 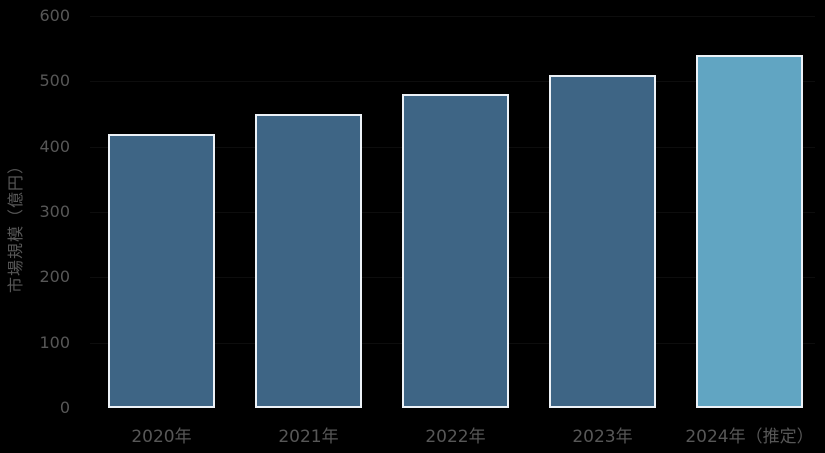 I want to click on bar-2023年, so click(x=602, y=241).